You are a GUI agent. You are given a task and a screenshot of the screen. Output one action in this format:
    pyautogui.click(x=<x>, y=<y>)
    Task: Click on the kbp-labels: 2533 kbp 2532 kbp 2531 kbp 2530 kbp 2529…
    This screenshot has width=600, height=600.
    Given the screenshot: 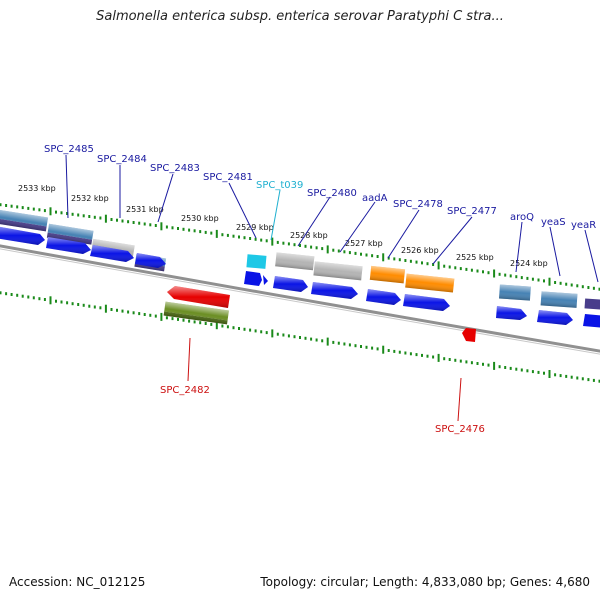 What is the action you would take?
    pyautogui.click(x=283, y=226)
    